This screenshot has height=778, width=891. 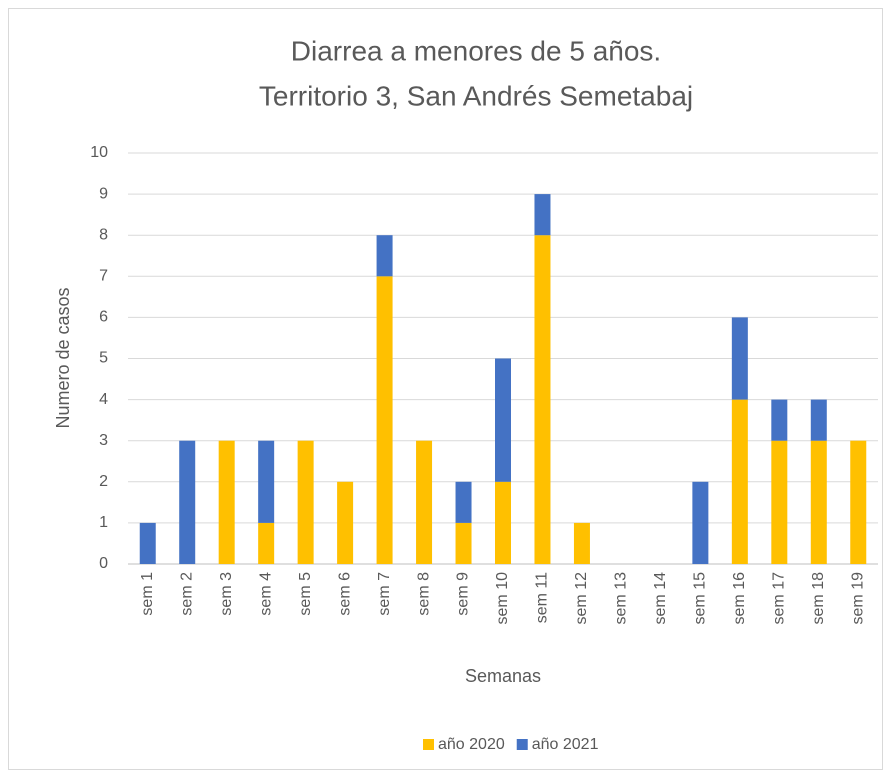 What do you see at coordinates (779, 598) in the screenshot?
I see `x-tick-label: sem 17` at bounding box center [779, 598].